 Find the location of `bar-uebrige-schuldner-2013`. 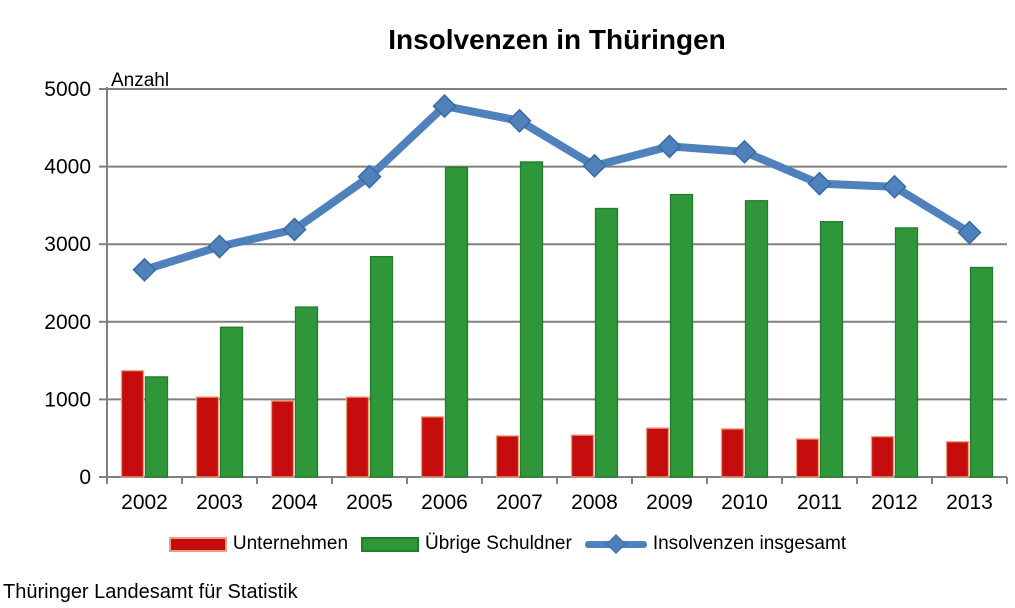

bar-uebrige-schuldner-2013 is located at coordinates (981, 372).